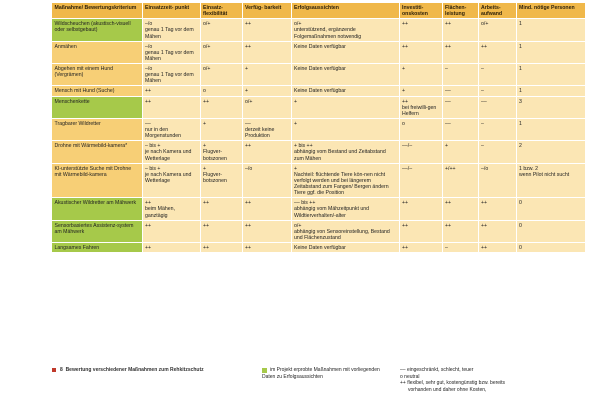 The height and width of the screenshot is (400, 600). I want to click on rating-cell: o/+, so click(221, 53).